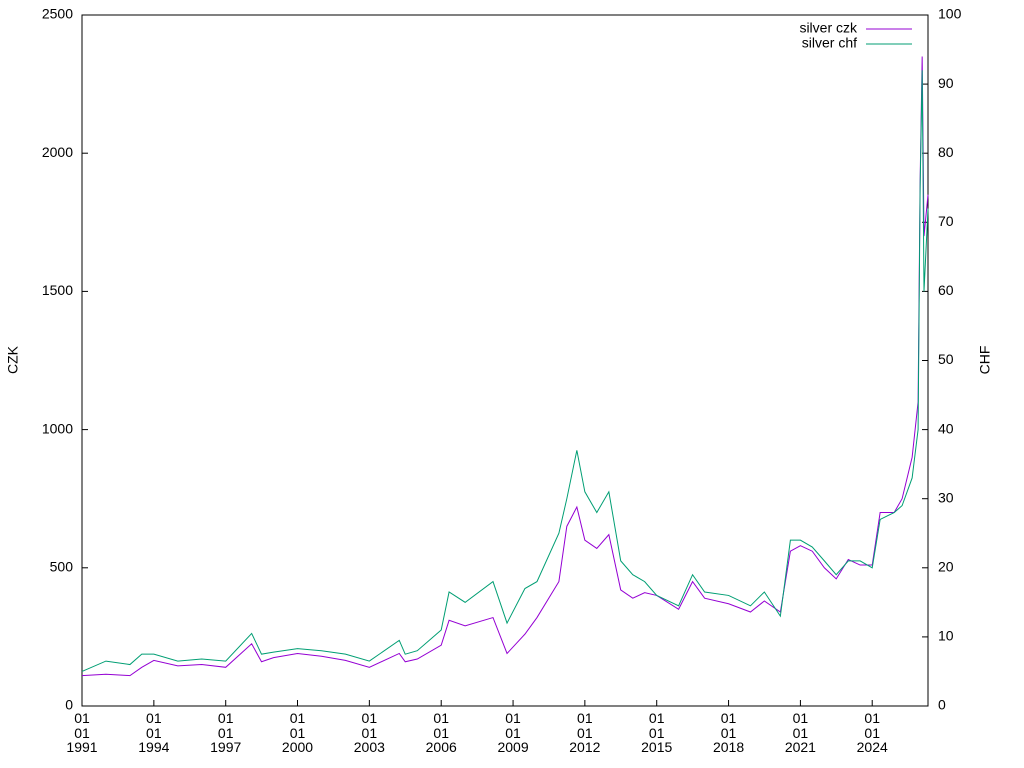 Image resolution: width=1024 pixels, height=768 pixels. What do you see at coordinates (985, 360) in the screenshot?
I see `y2-axis-label: CHF` at bounding box center [985, 360].